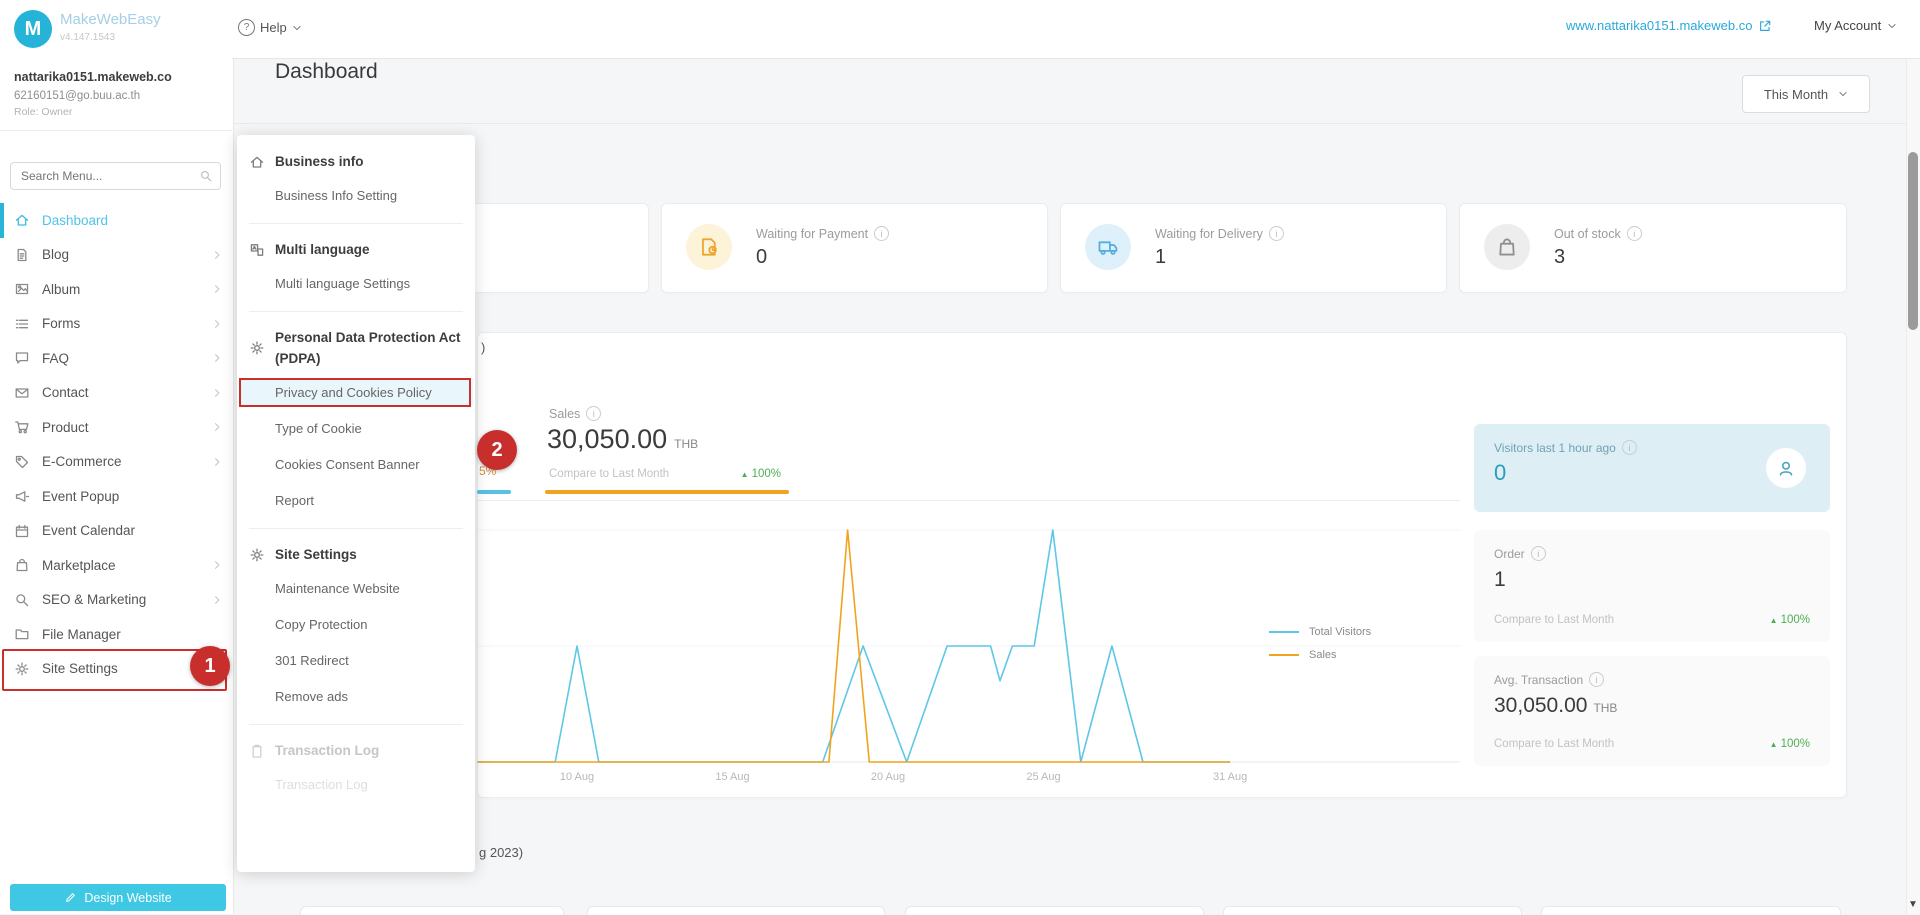 The height and width of the screenshot is (915, 1920). What do you see at coordinates (1786, 468) in the screenshot?
I see `visitor-person-icon` at bounding box center [1786, 468].